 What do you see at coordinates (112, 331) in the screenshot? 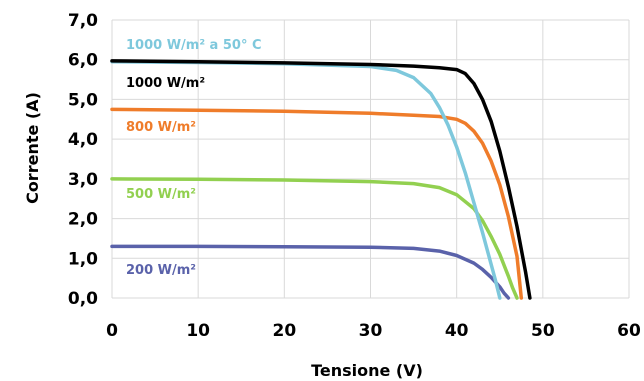
I see `x-tick-label: 0` at bounding box center [112, 331].